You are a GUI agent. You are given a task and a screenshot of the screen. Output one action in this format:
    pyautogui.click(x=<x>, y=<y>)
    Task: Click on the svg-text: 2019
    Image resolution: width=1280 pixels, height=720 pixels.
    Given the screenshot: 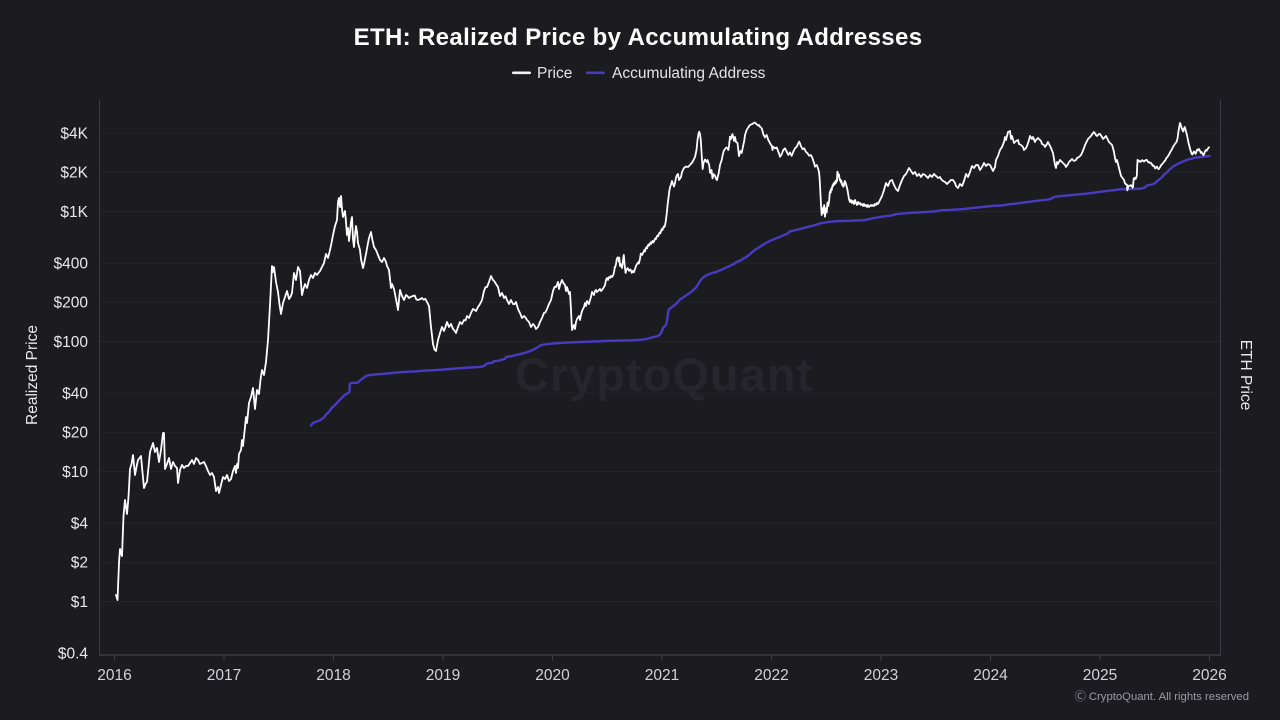 What is the action you would take?
    pyautogui.click(x=443, y=675)
    